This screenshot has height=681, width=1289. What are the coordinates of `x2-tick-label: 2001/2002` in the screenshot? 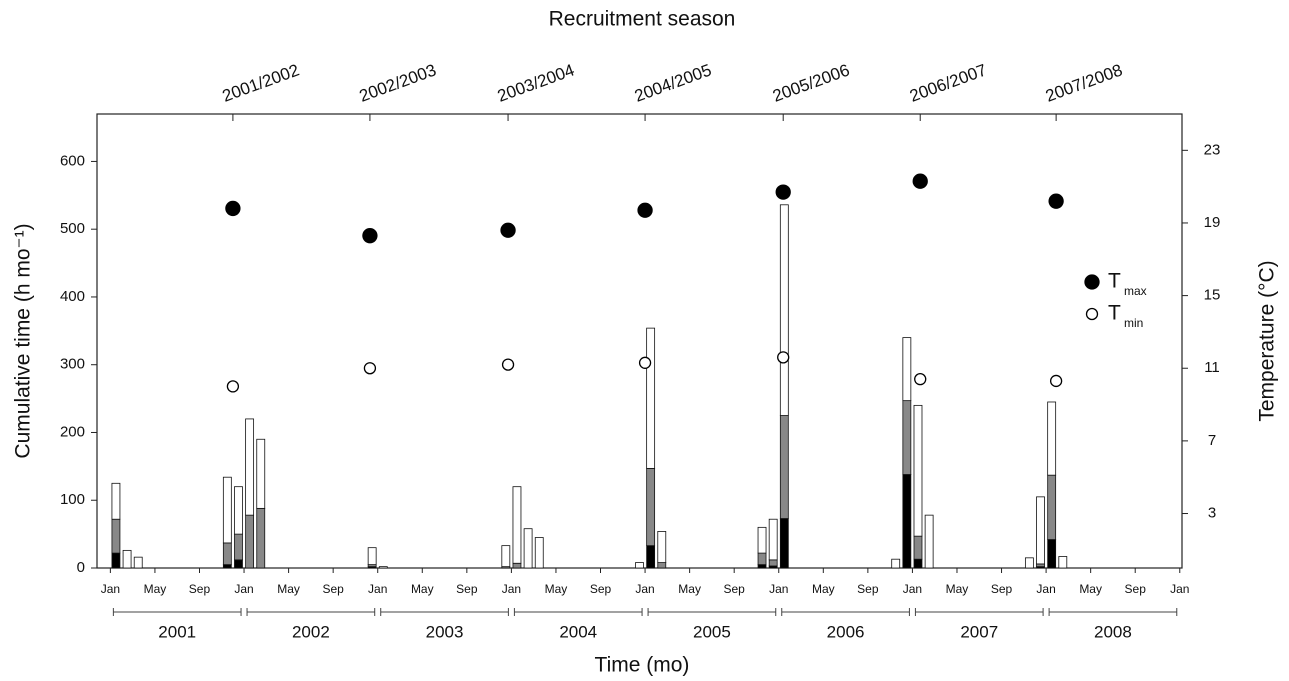 It's located at (261, 82).